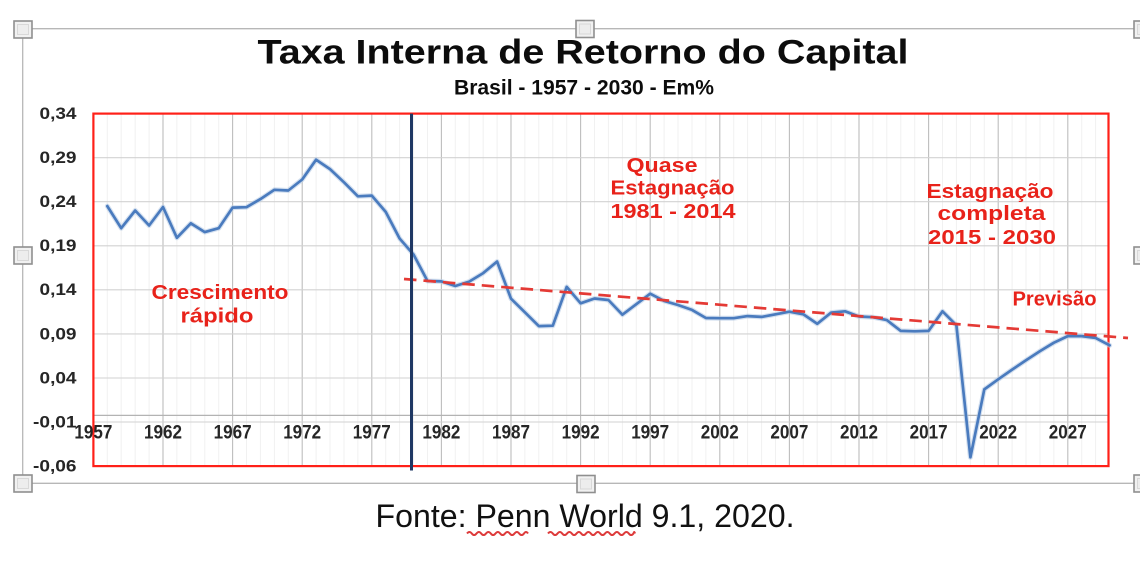  Describe the element at coordinates (441, 433) in the screenshot. I see `svg-text: 1982` at that location.